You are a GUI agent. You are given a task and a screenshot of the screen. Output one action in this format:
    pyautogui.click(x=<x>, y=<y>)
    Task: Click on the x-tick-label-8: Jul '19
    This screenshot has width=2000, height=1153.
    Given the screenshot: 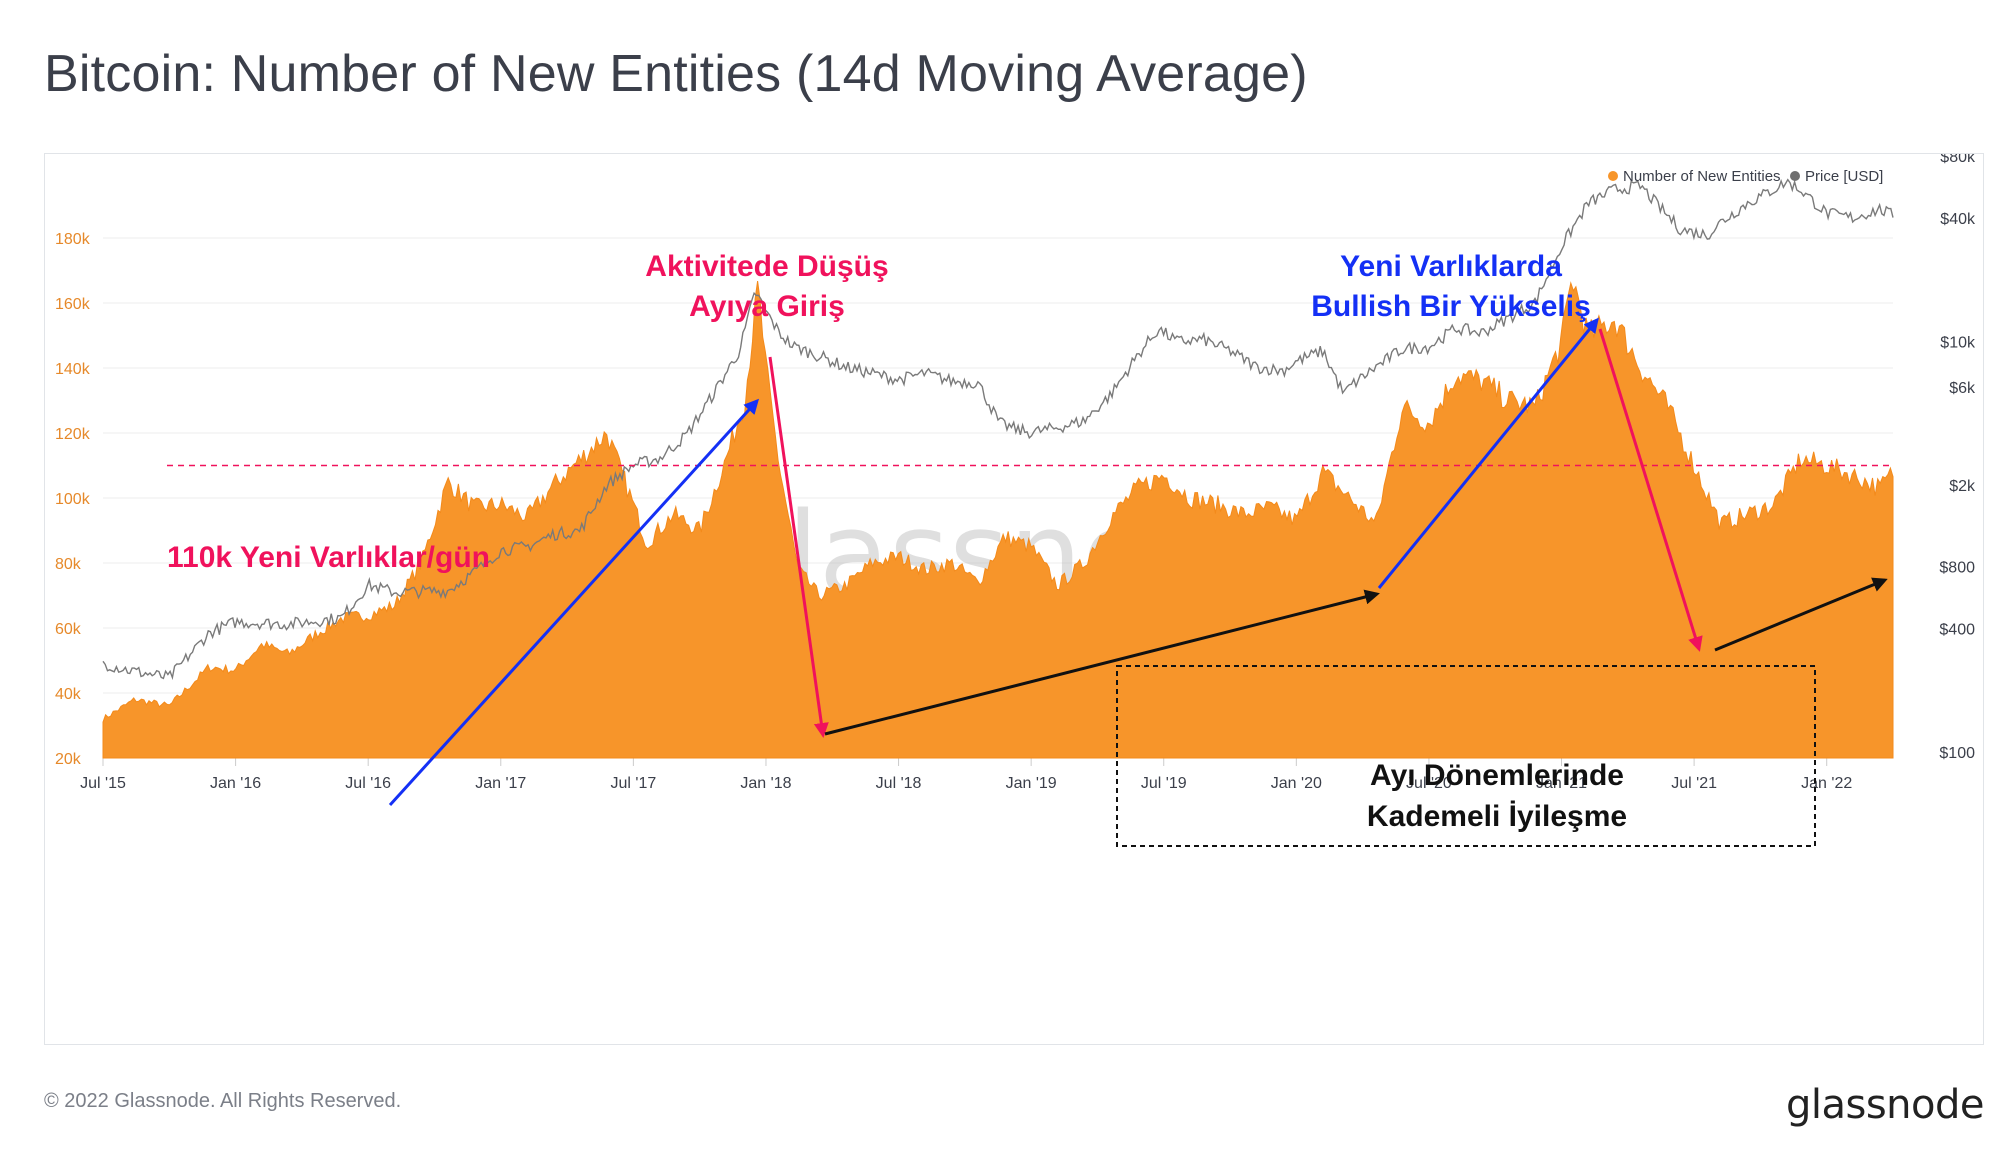 What is the action you would take?
    pyautogui.click(x=1164, y=783)
    